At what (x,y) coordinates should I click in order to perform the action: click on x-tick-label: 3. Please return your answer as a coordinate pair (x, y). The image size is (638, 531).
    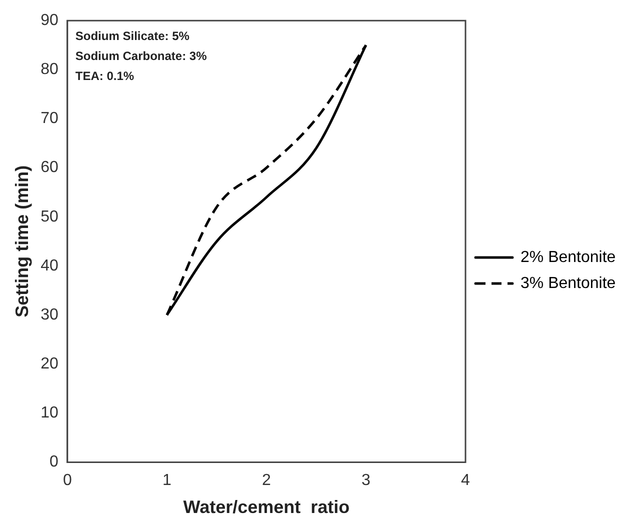
    Looking at the image, I should click on (366, 481).